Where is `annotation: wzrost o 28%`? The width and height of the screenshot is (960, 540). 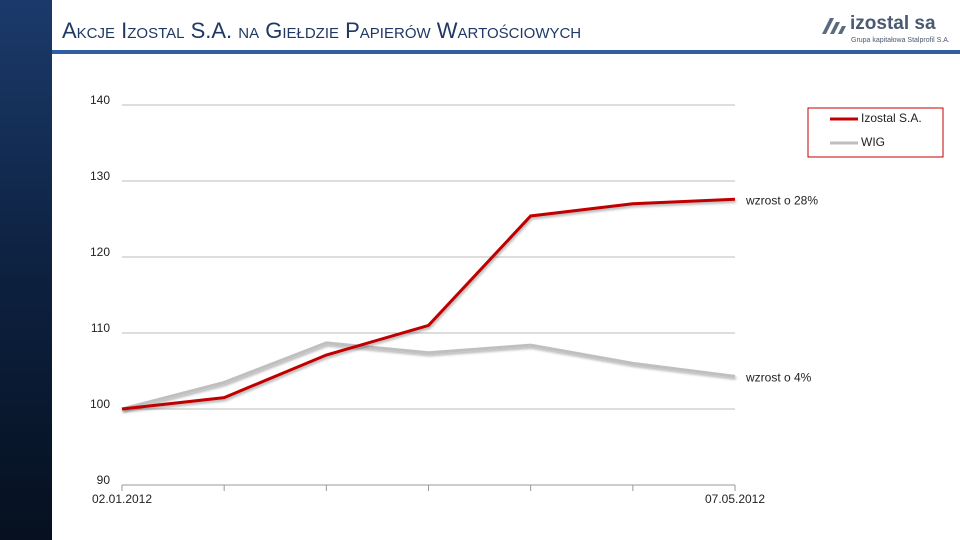 annotation: wzrost o 28% is located at coordinates (781, 200).